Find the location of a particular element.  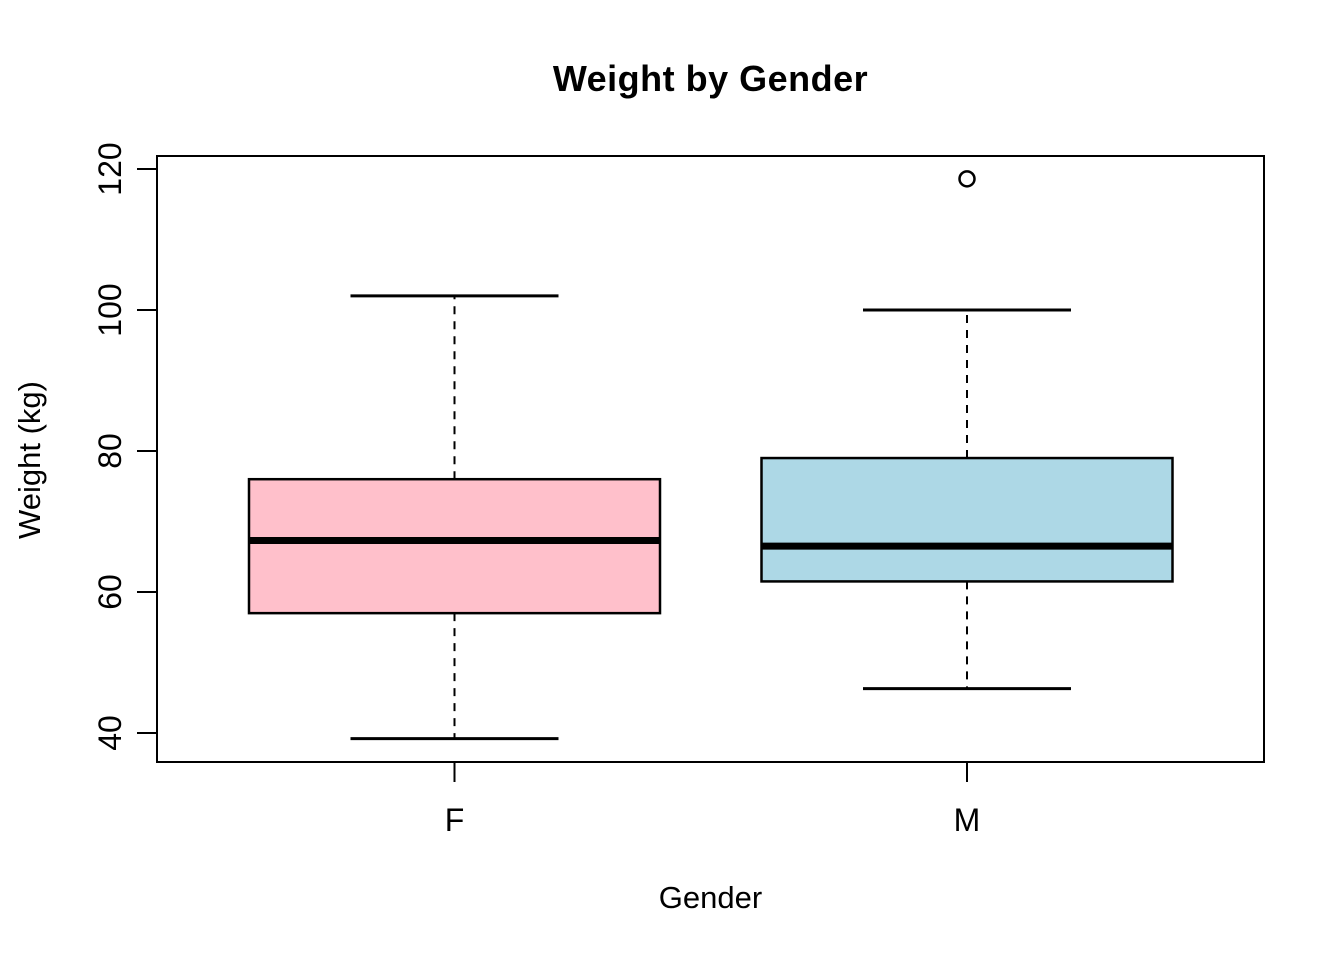

m-outlier-point is located at coordinates (967, 179).